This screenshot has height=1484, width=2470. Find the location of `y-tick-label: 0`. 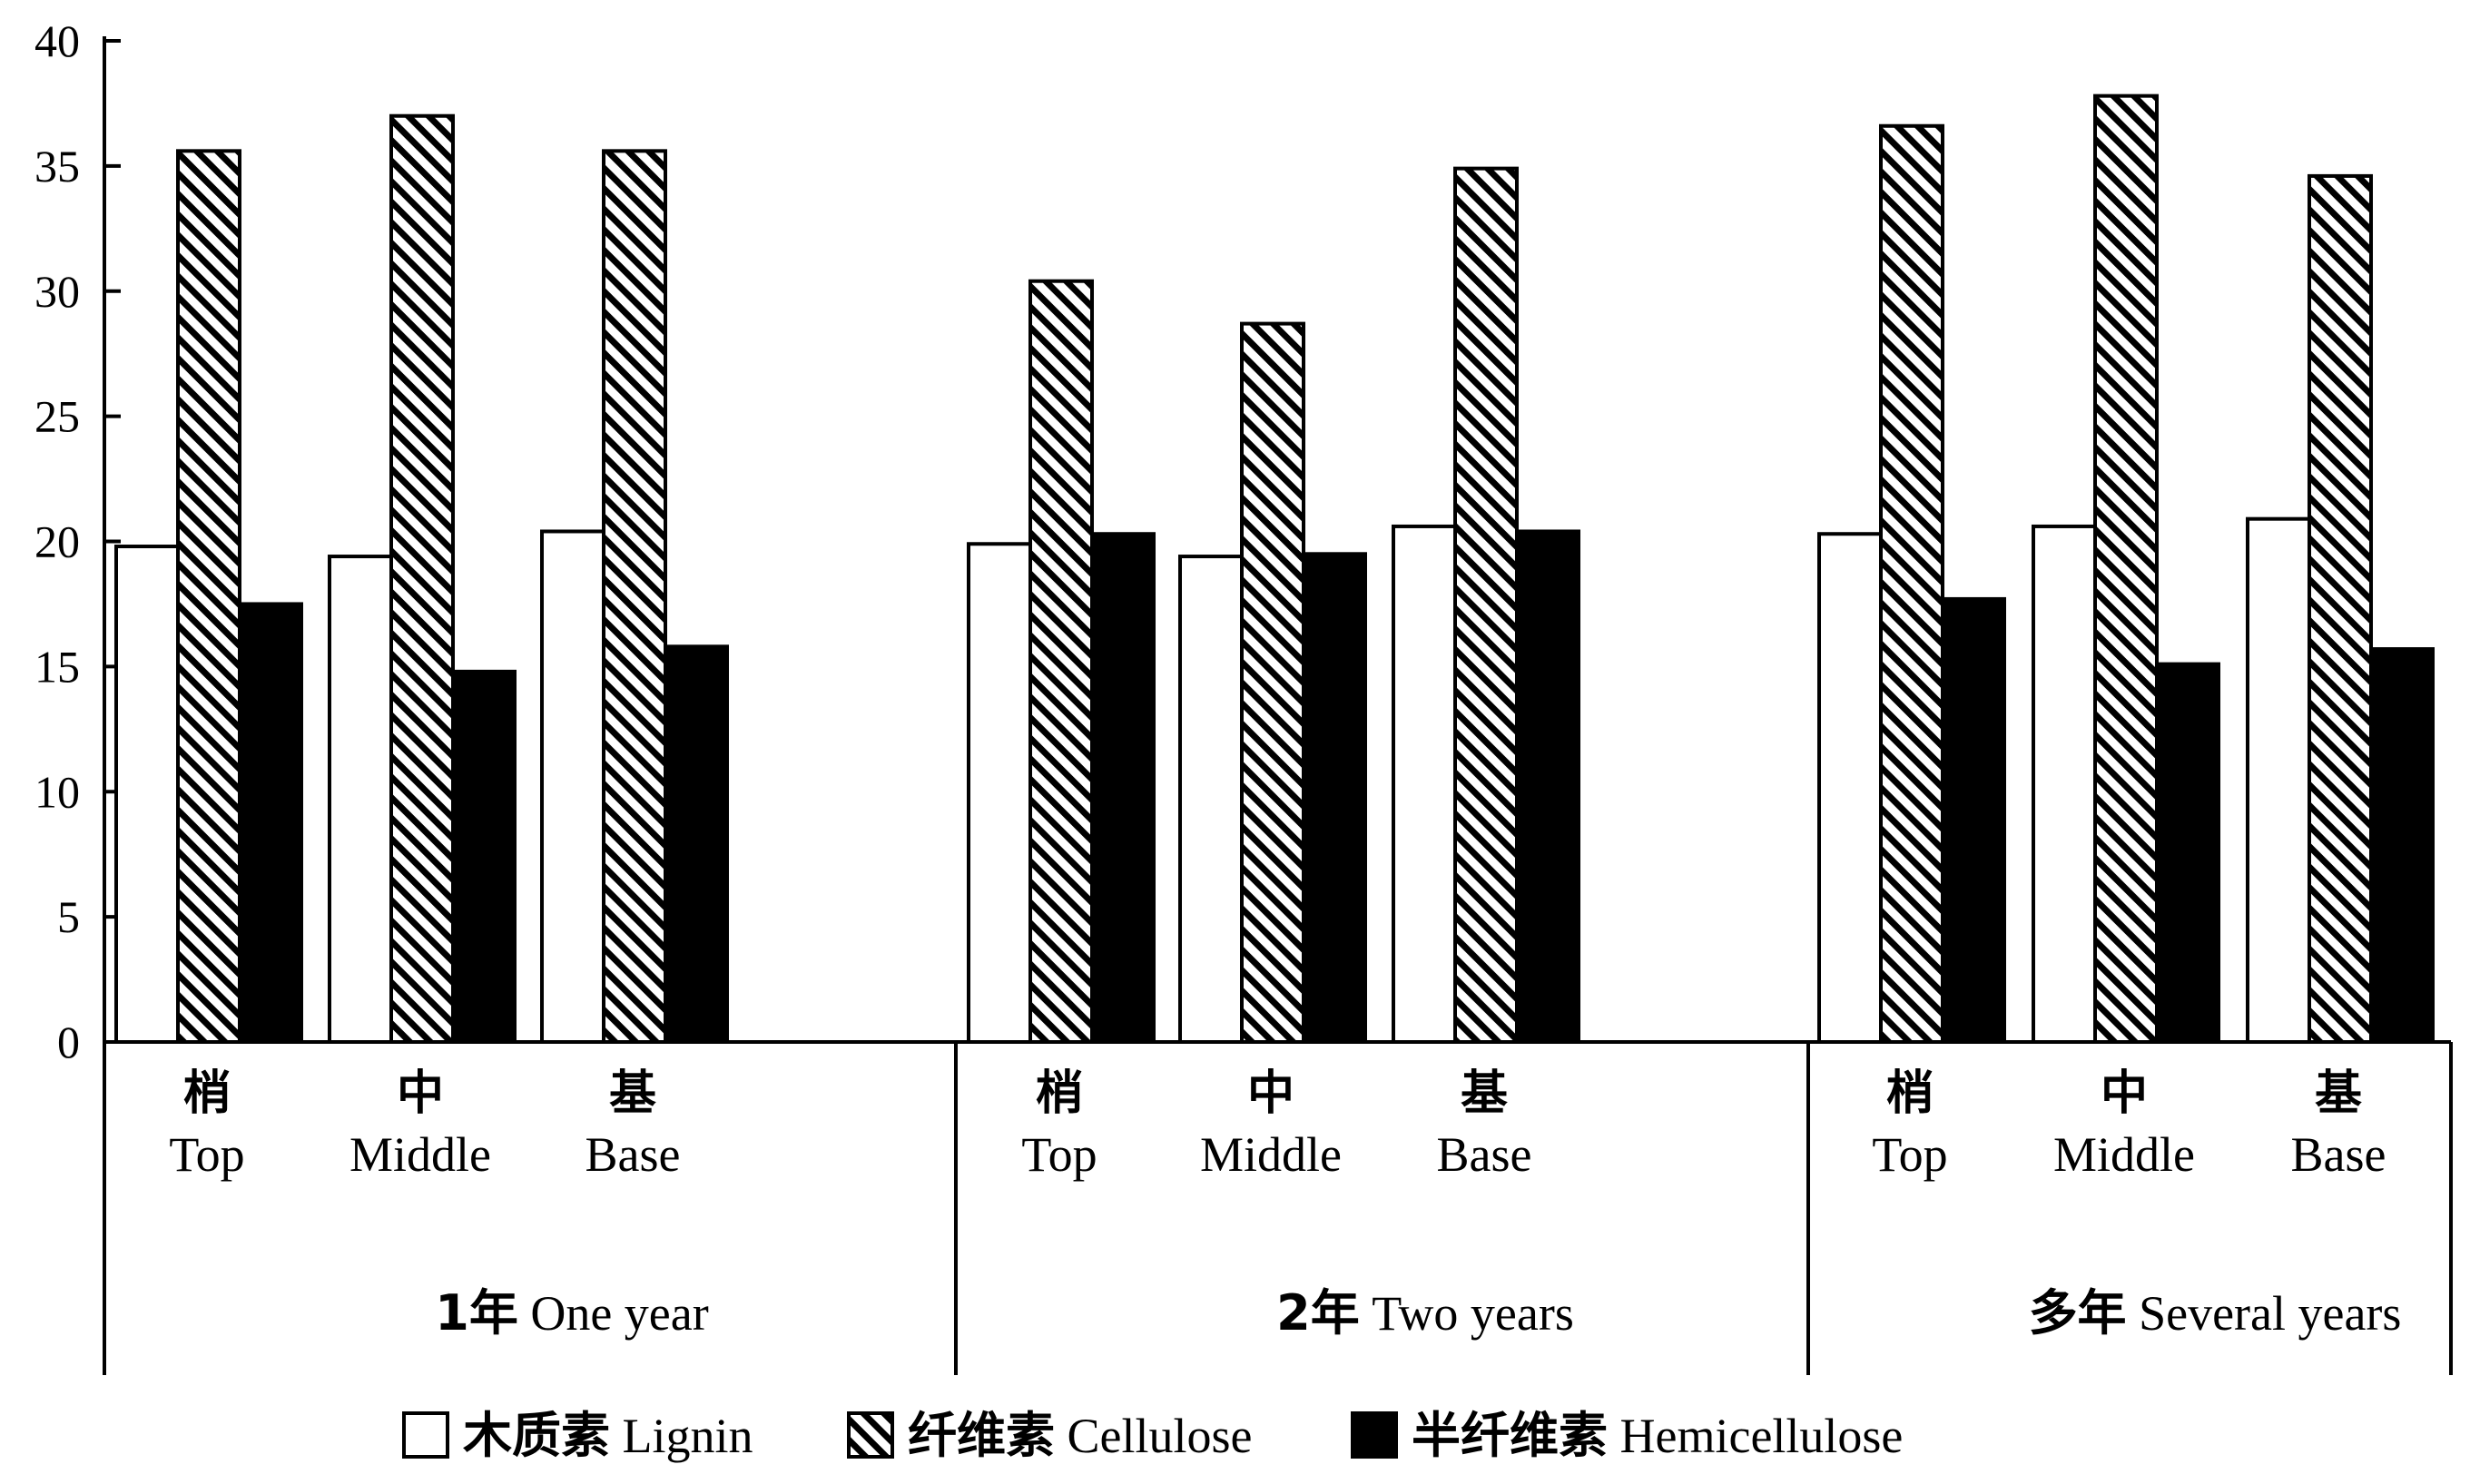

y-tick-label: 0 is located at coordinates (68, 1042).